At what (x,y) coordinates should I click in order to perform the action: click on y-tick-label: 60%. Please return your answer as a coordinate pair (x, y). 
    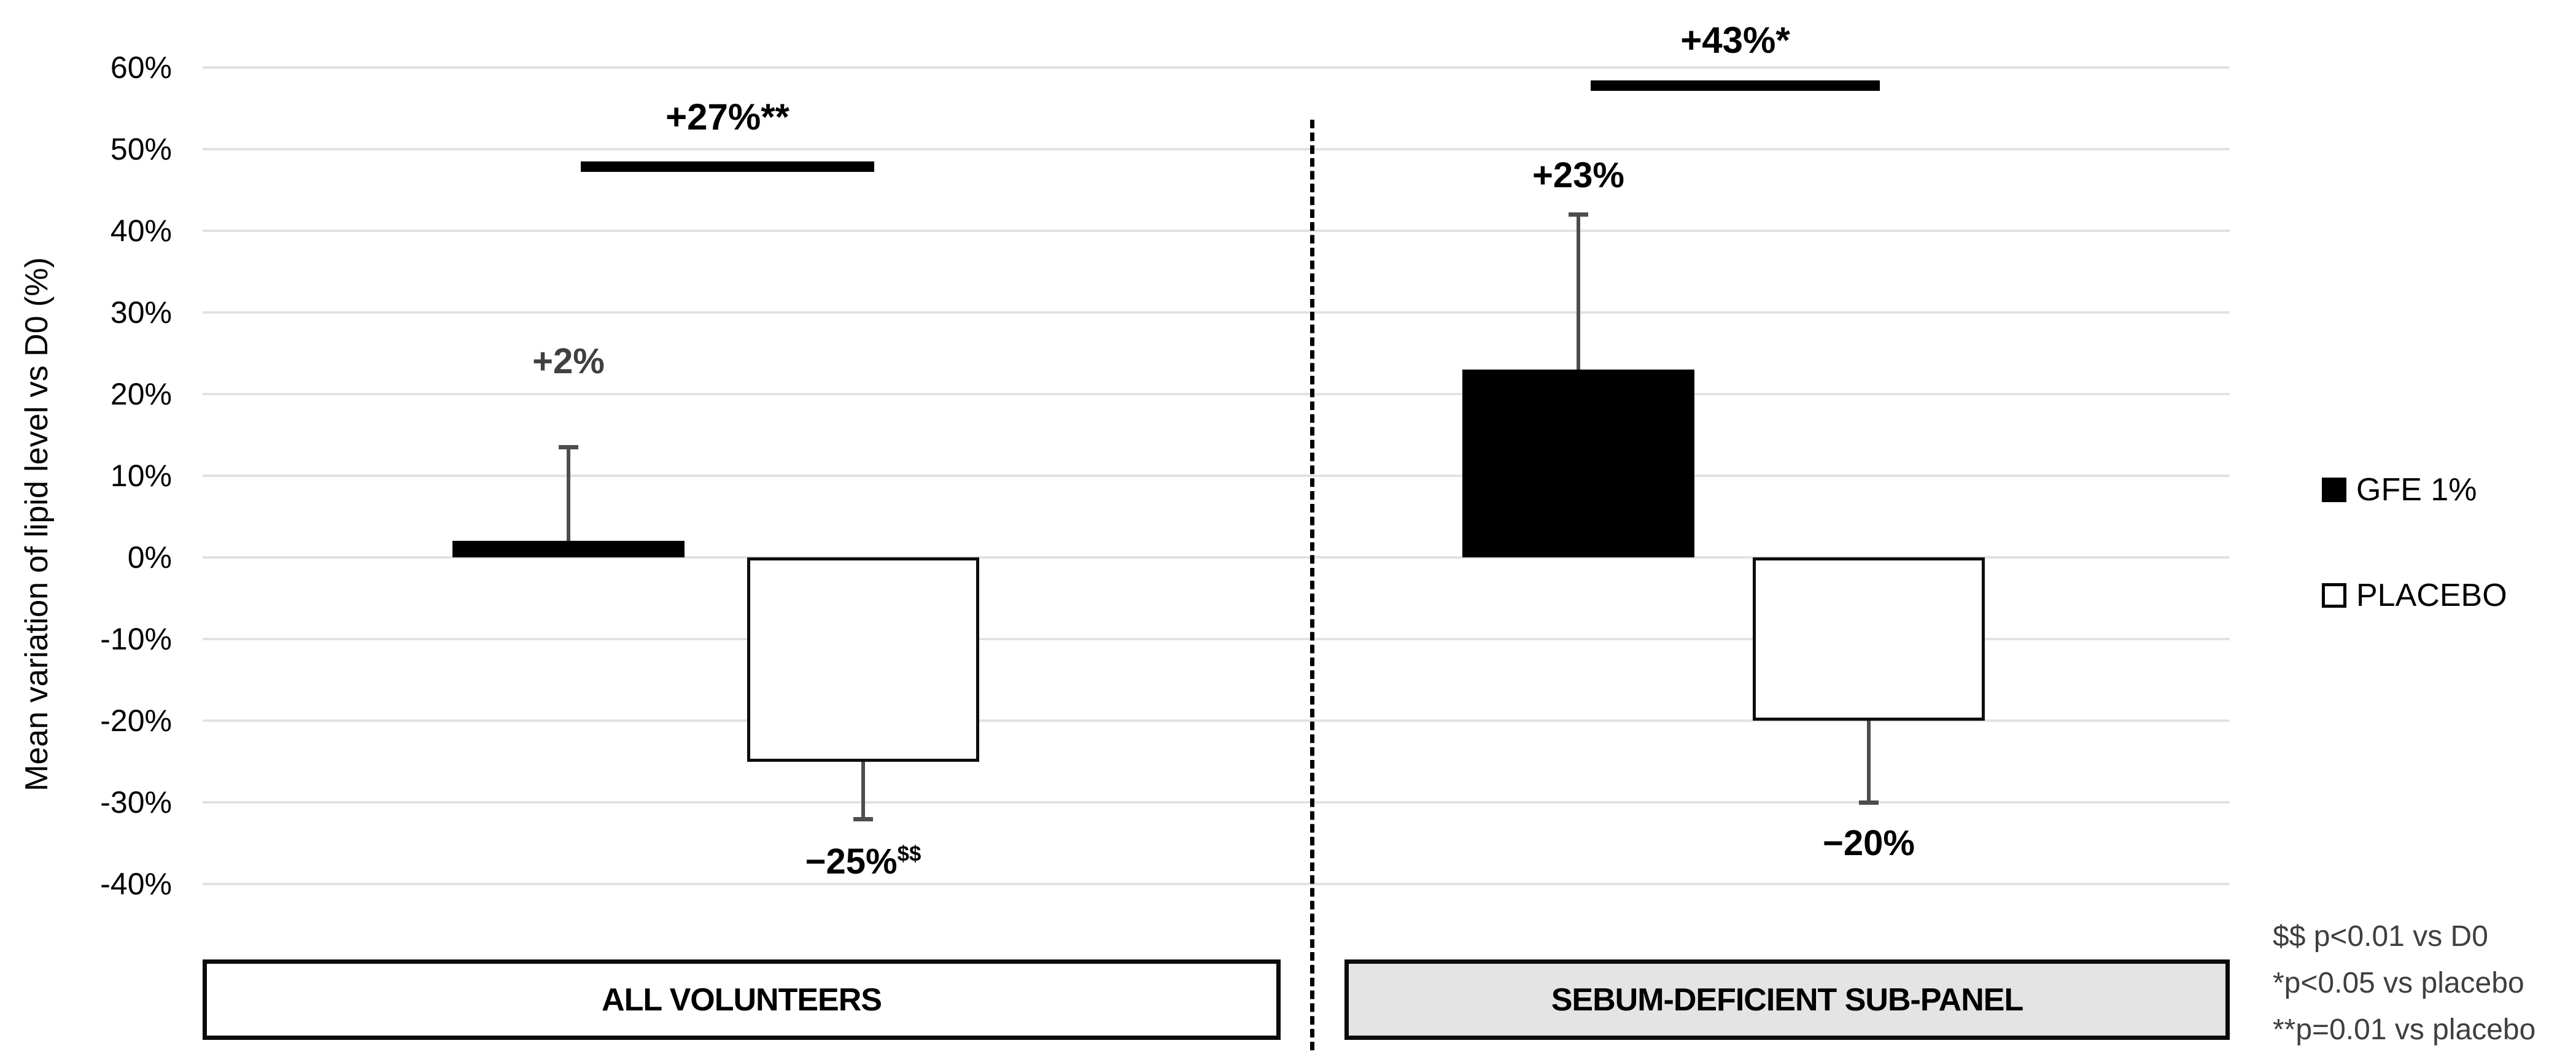
    Looking at the image, I should click on (141, 67).